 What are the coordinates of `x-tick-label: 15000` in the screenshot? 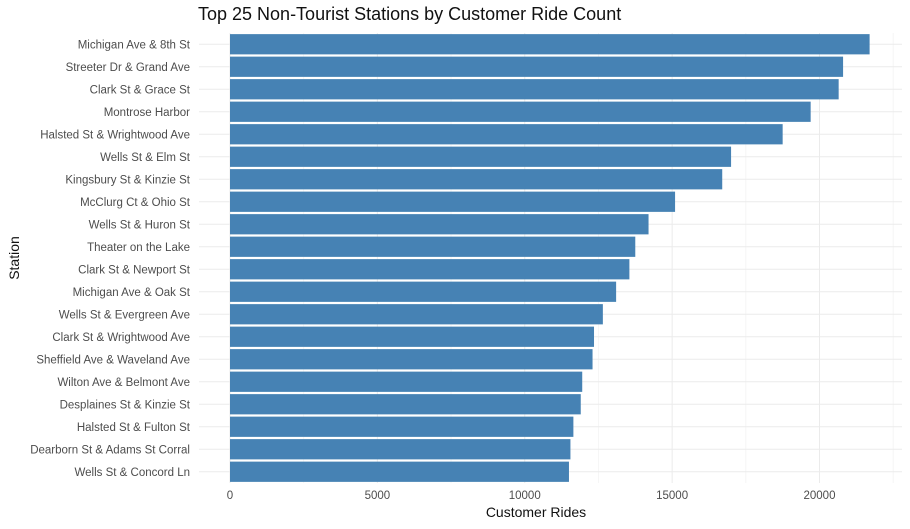 It's located at (672, 496).